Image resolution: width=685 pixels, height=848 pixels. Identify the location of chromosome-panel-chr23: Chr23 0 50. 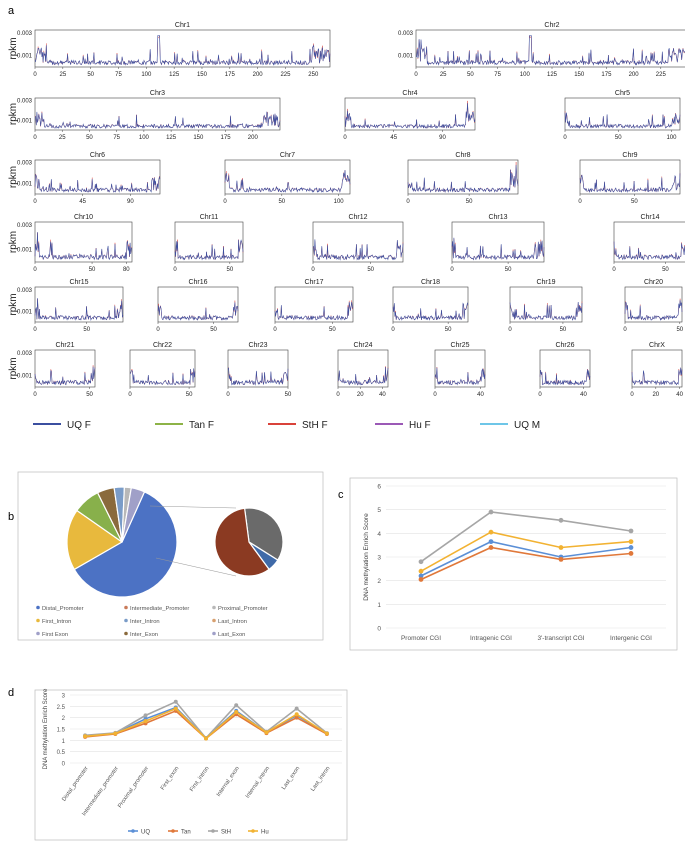
(259, 370).